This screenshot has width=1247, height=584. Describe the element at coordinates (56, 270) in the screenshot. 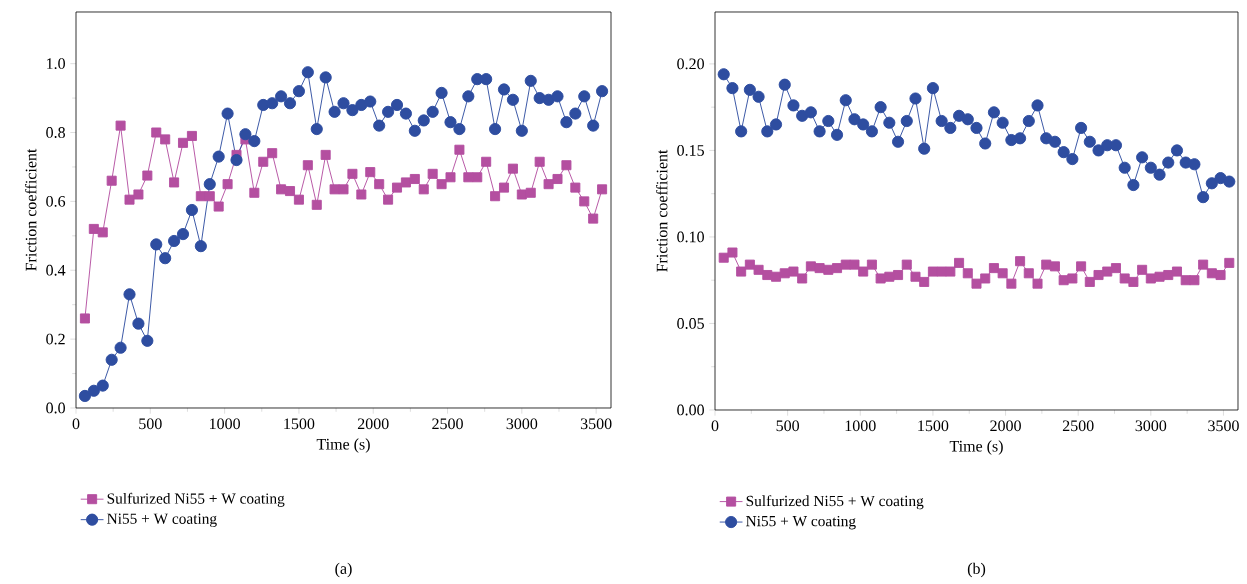

I see `y-tick-label: 0.4` at that location.